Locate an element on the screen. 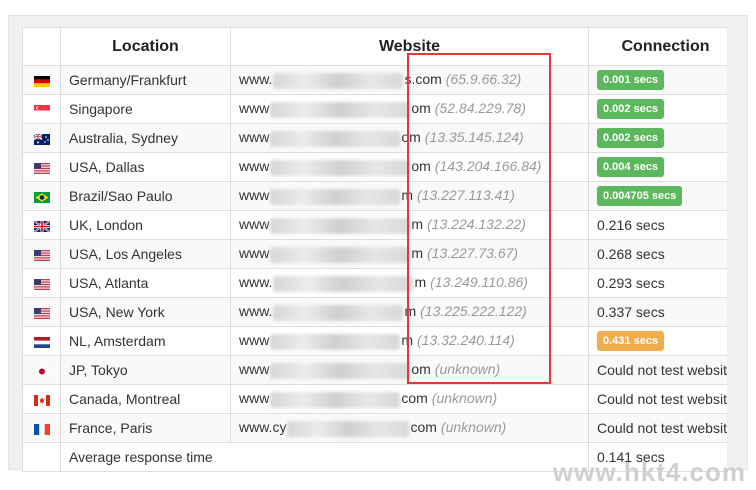  connection-cell: 0.216 secs is located at coordinates (657, 225).